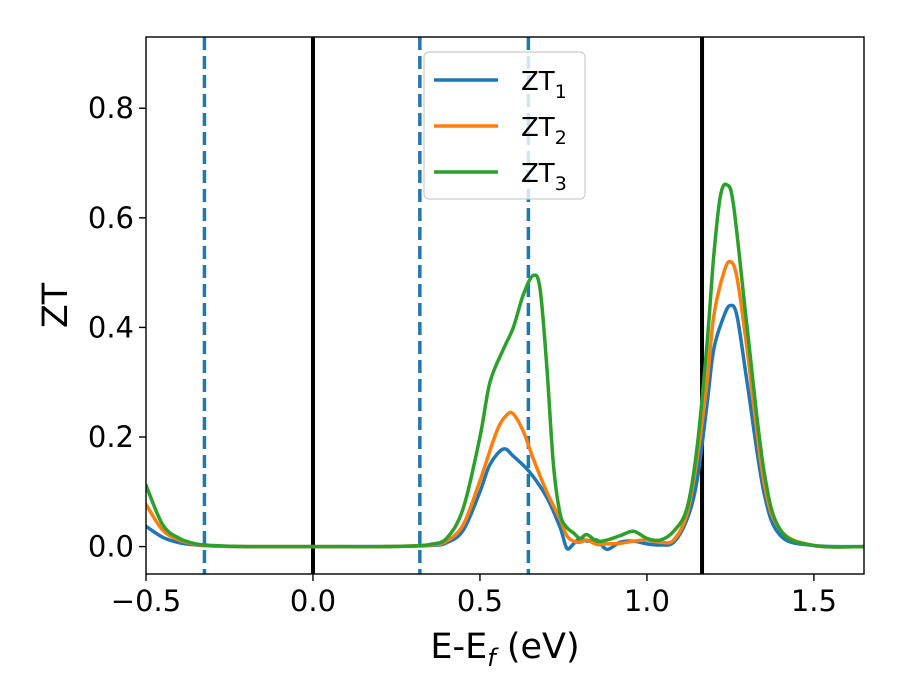  Describe the element at coordinates (647, 601) in the screenshot. I see `x-tick-label: 1.0` at that location.